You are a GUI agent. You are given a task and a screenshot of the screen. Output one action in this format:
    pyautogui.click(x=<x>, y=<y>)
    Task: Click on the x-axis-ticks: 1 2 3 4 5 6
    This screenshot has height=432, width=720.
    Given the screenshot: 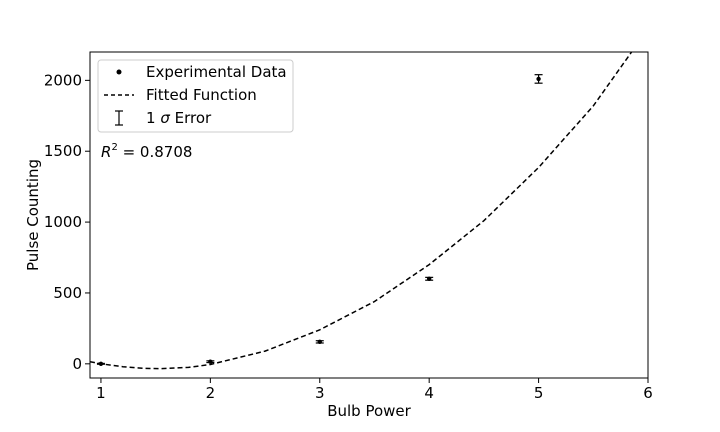 What is the action you would take?
    pyautogui.click(x=374, y=390)
    